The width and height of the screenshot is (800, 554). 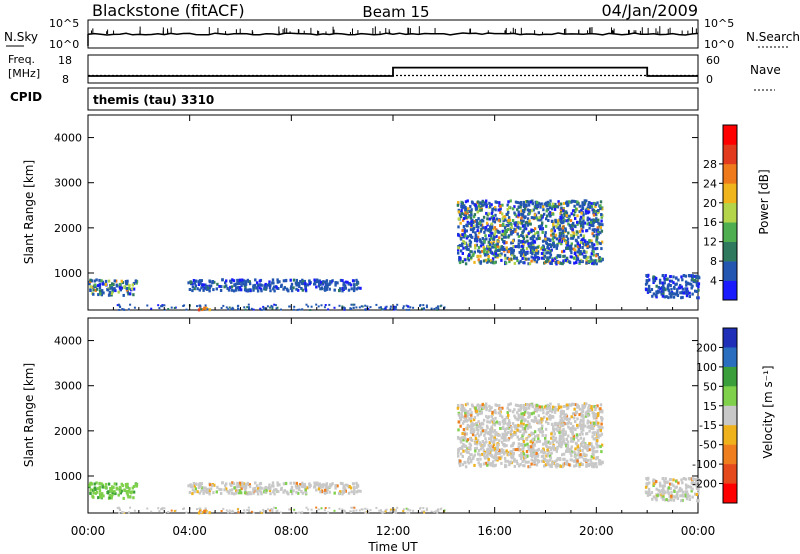 What do you see at coordinates (68, 341) in the screenshot?
I see `y-tick-label: 4000` at bounding box center [68, 341].